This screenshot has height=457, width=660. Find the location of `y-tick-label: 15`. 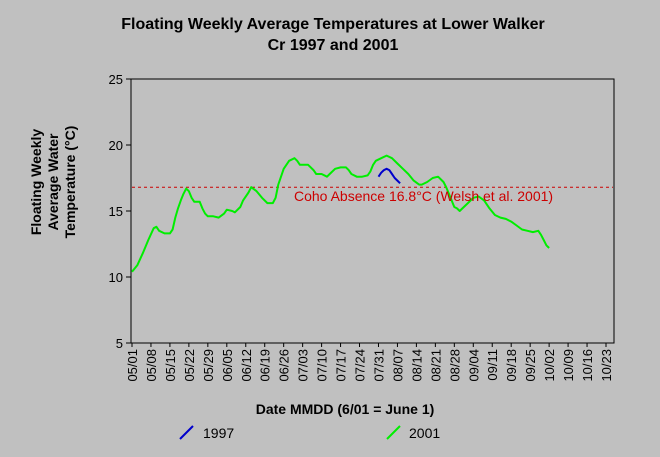

y-tick-label: 15 is located at coordinates (116, 211).